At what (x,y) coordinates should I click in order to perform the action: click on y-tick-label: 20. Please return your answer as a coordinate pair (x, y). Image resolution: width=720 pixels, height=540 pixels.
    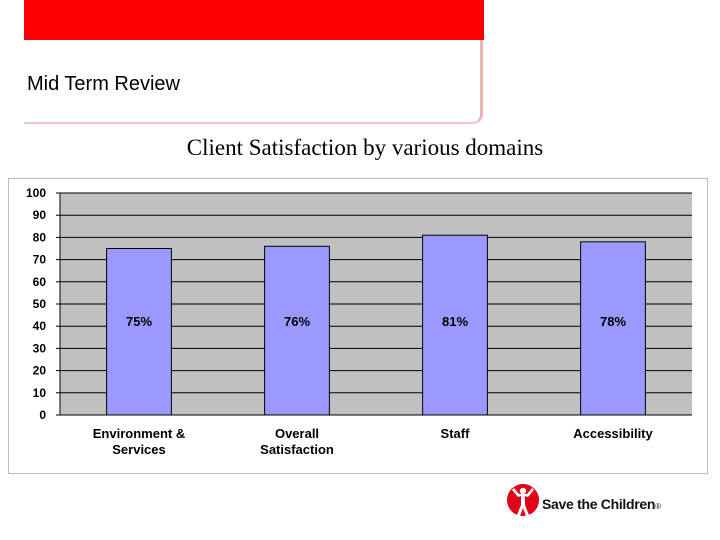
    Looking at the image, I should click on (40, 371).